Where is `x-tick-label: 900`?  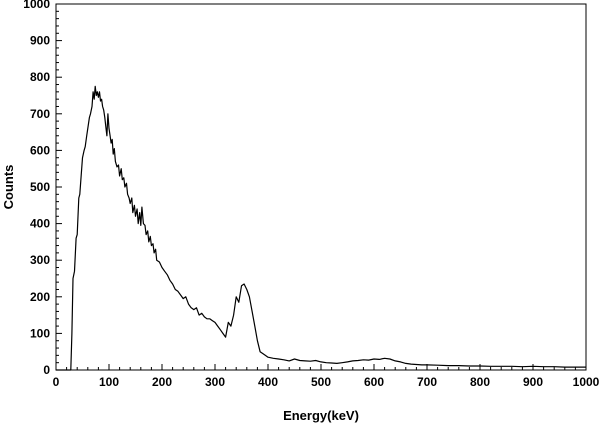 x-tick-label: 900 is located at coordinates (533, 382).